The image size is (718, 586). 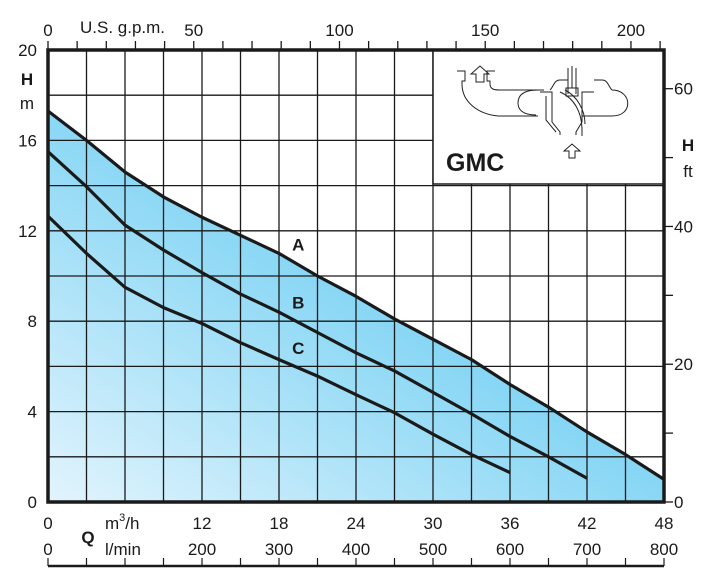 What do you see at coordinates (47, 549) in the screenshot?
I see `q-lmin-tick-label: 0` at bounding box center [47, 549].